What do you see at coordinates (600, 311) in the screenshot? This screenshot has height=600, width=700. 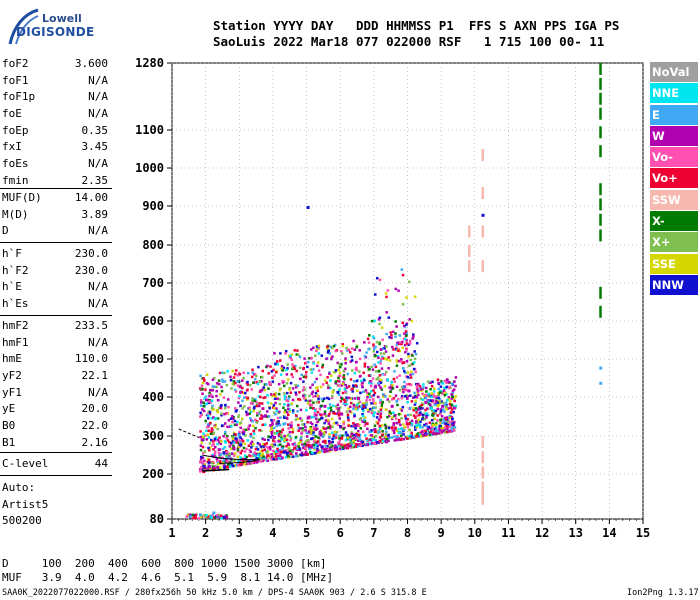 I see `series-point-x` at bounding box center [600, 311].